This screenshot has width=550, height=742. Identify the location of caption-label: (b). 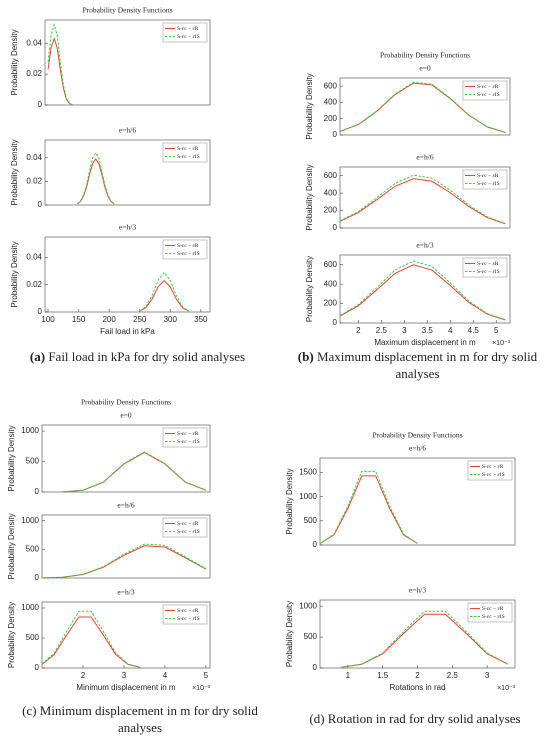
(305, 356).